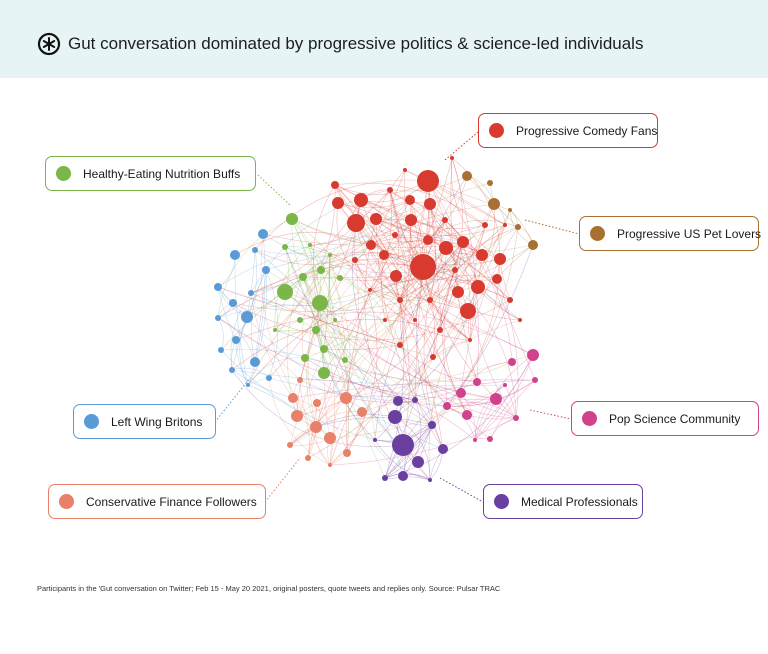 The width and height of the screenshot is (768, 654). What do you see at coordinates (49, 44) in the screenshot?
I see `pulsar-logo-icon` at bounding box center [49, 44].